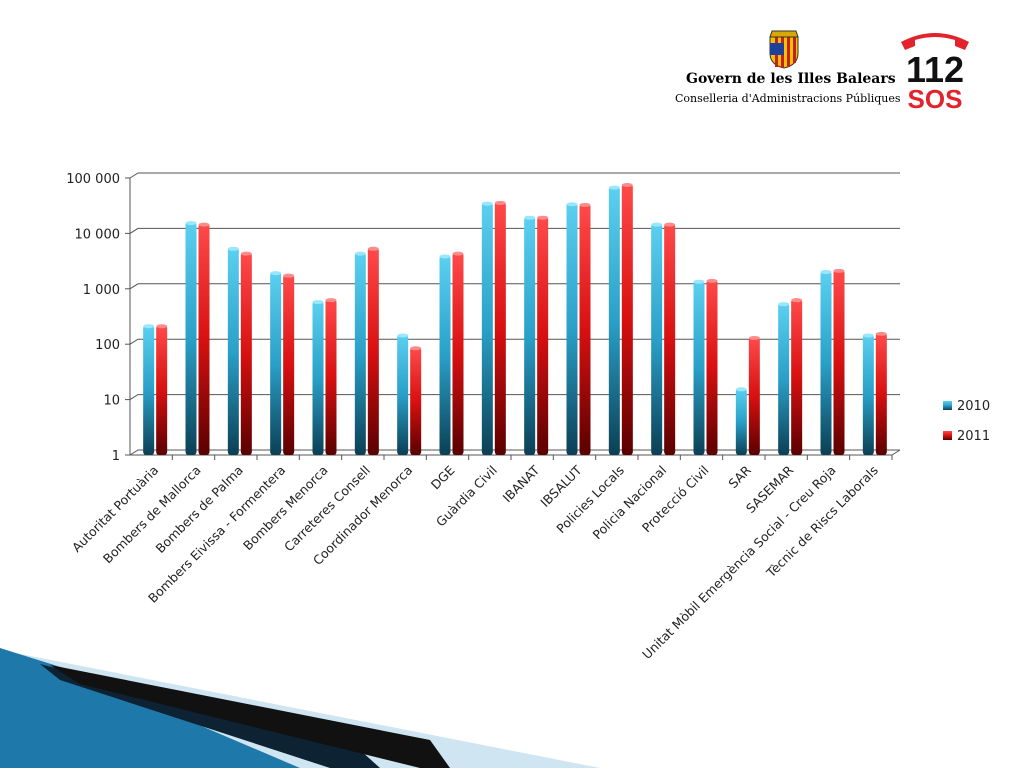 The height and width of the screenshot is (768, 1024). I want to click on y-tick-label: 10 000, so click(98, 234).